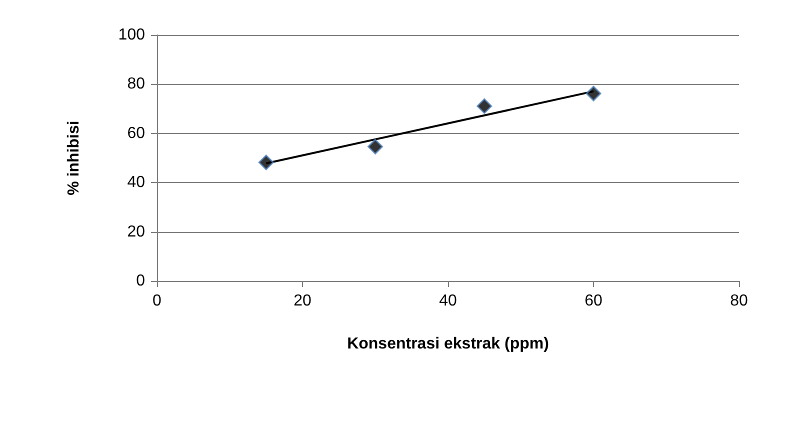 This screenshot has width=786, height=437. I want to click on x-tick-label: 0, so click(157, 301).